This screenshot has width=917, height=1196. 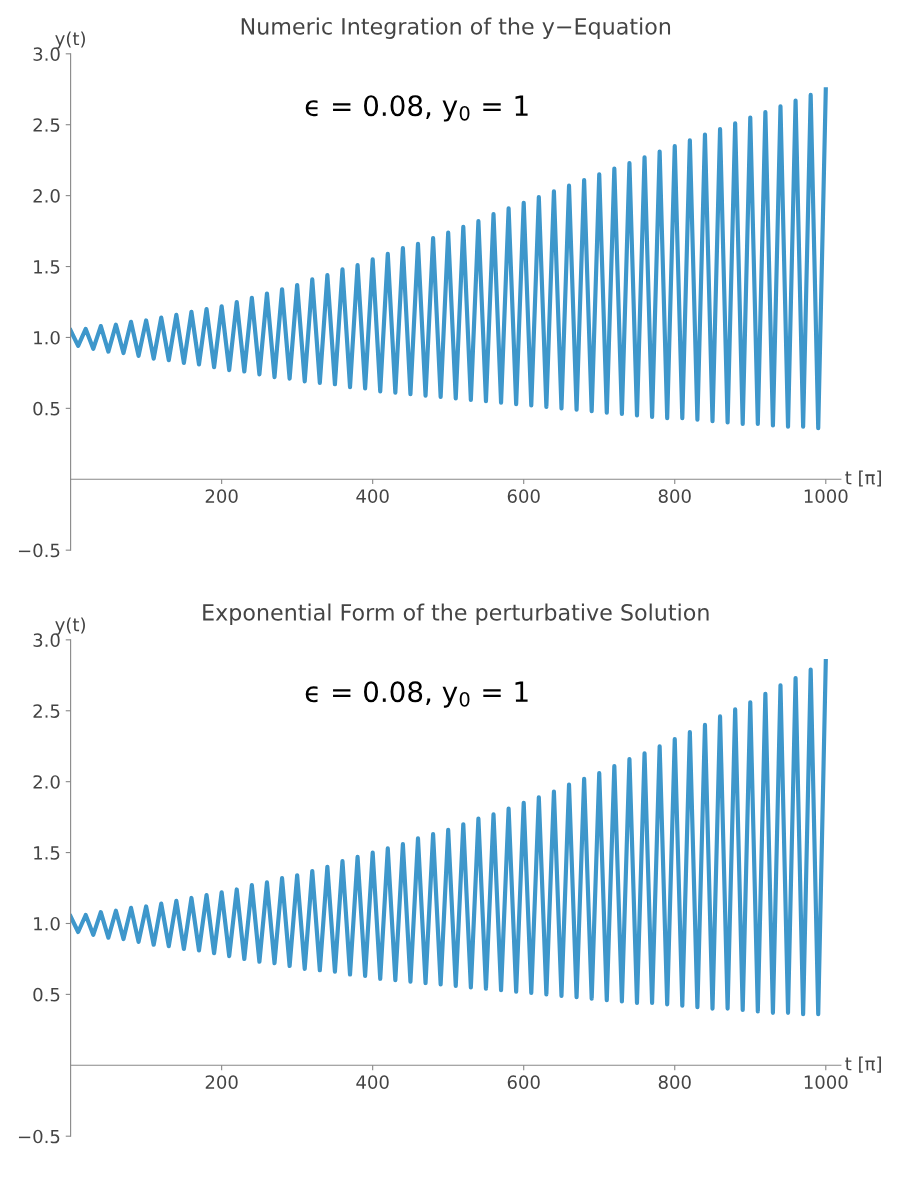 What do you see at coordinates (456, 614) in the screenshot?
I see `chart-title: Exponential Form of the perturbative Solution` at bounding box center [456, 614].